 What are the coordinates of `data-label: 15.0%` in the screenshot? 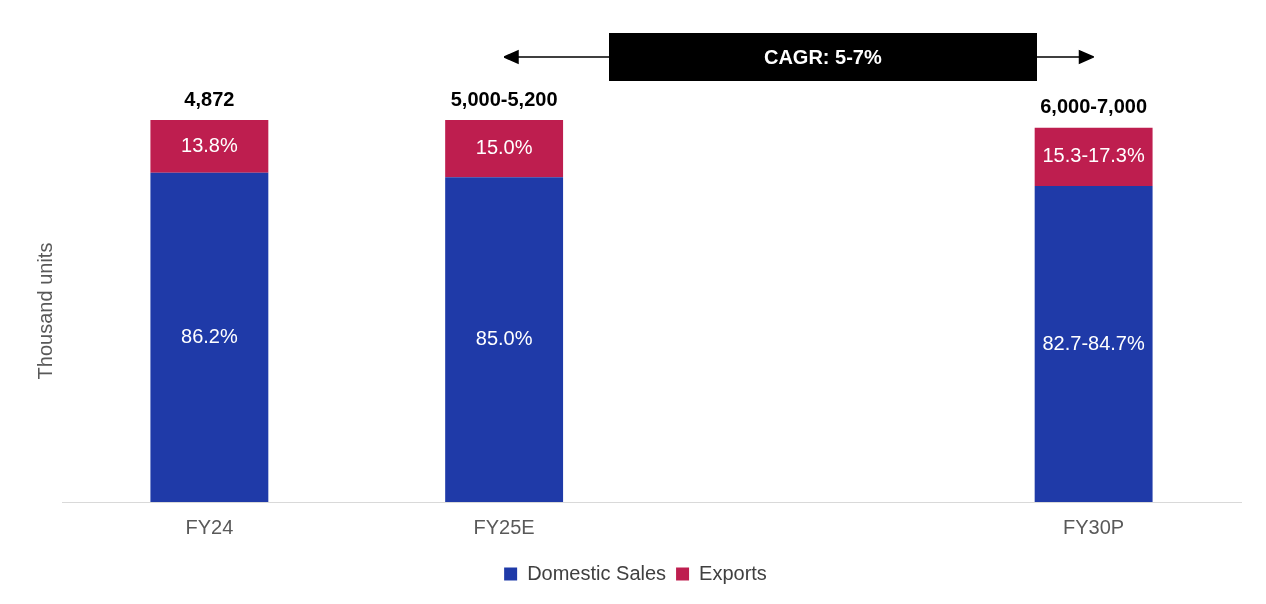 It's located at (504, 147).